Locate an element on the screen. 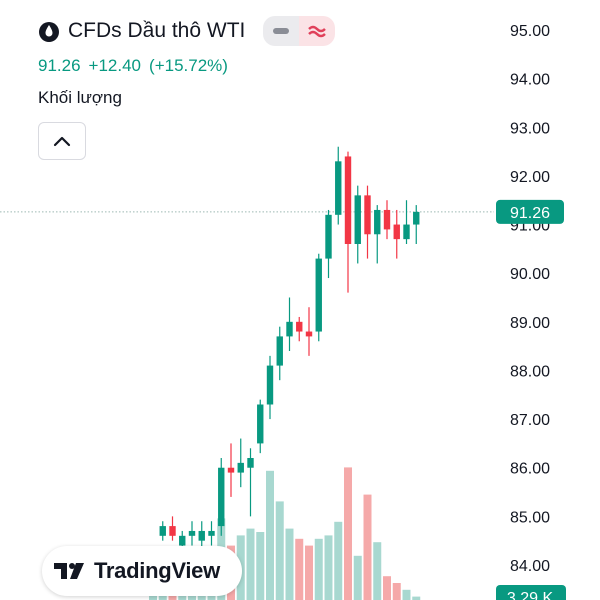  last-price-tag is located at coordinates (530, 211).